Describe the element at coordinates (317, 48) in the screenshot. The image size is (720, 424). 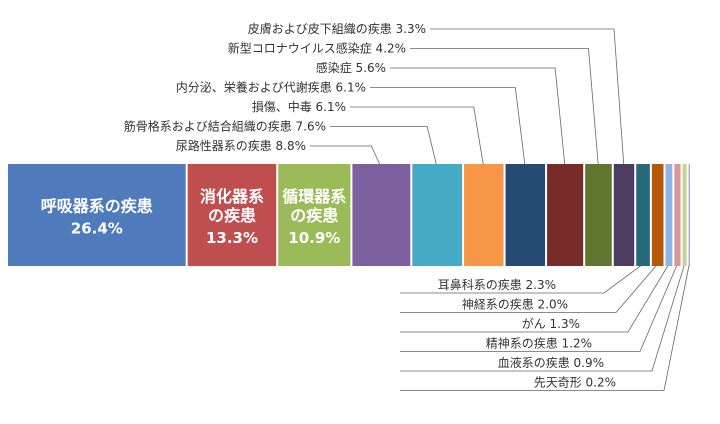
I see `callout-label-9: 新型コロナウイルス感染症 4.2%` at that location.